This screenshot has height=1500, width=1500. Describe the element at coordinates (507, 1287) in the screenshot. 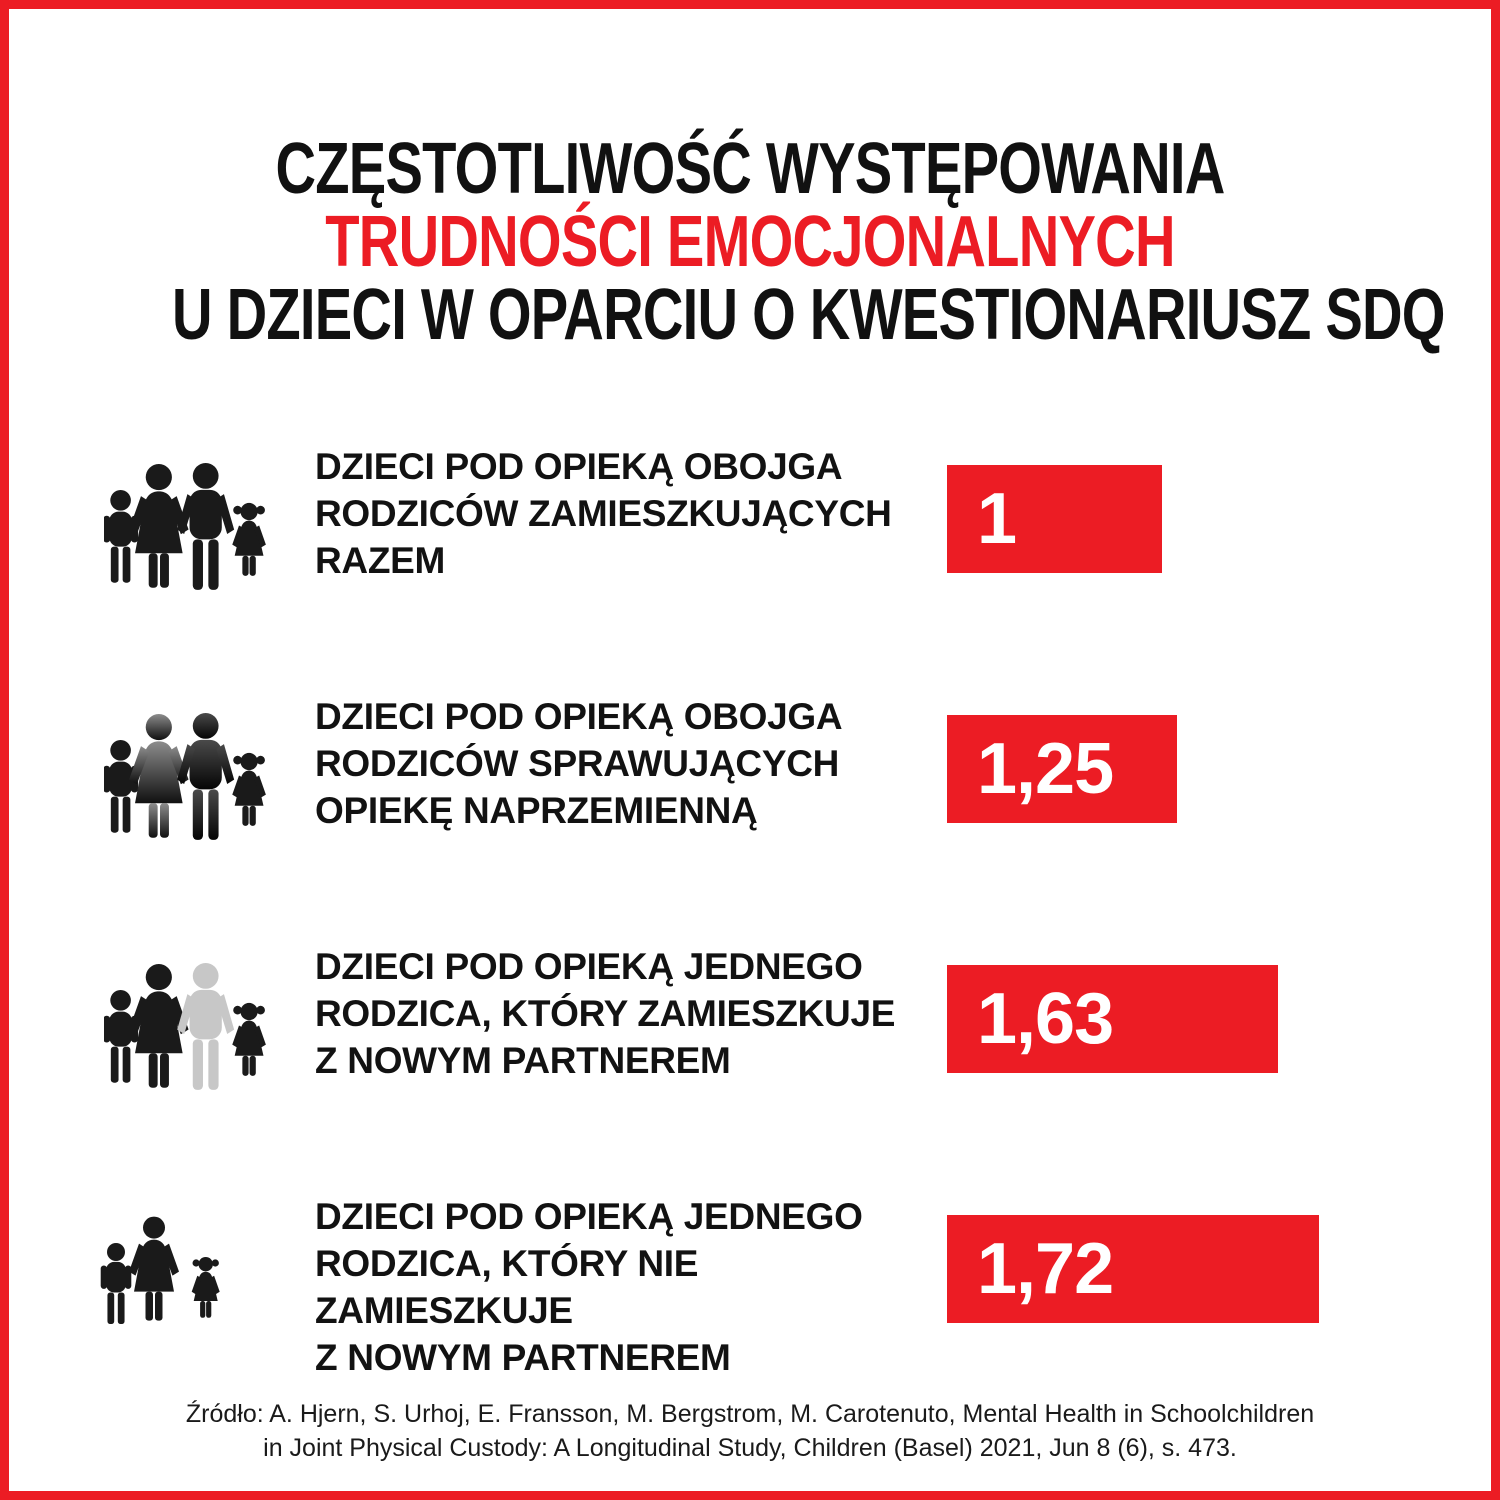

I see `category-label-line: RODZICA, KTÓRY NIE ZAMIESZKUJE` at that location.